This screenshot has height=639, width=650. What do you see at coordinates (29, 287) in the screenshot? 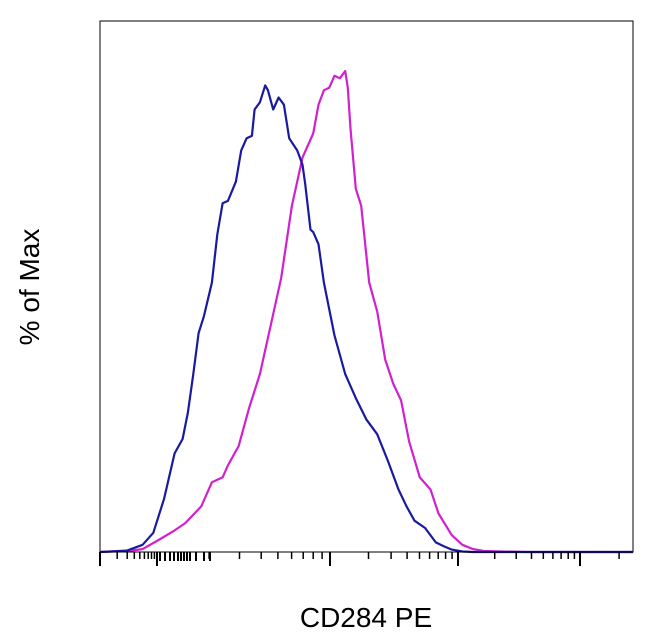
I see `y-axis-label: % of Max` at bounding box center [29, 287].